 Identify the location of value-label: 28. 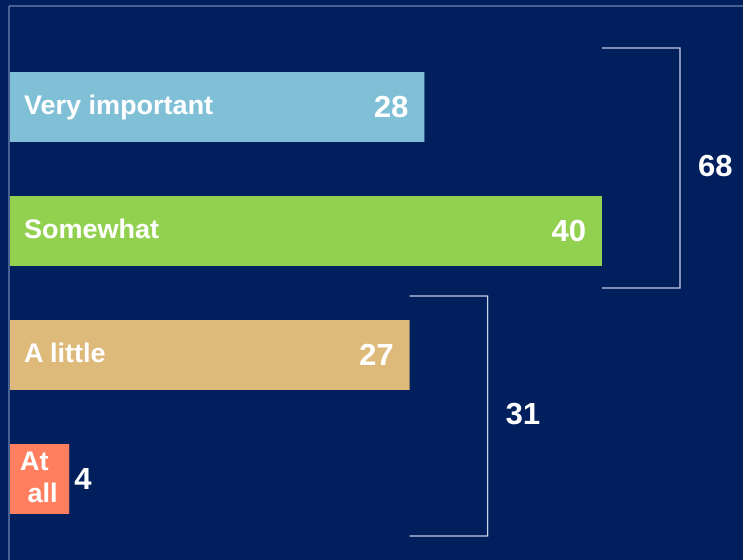
(391, 106).